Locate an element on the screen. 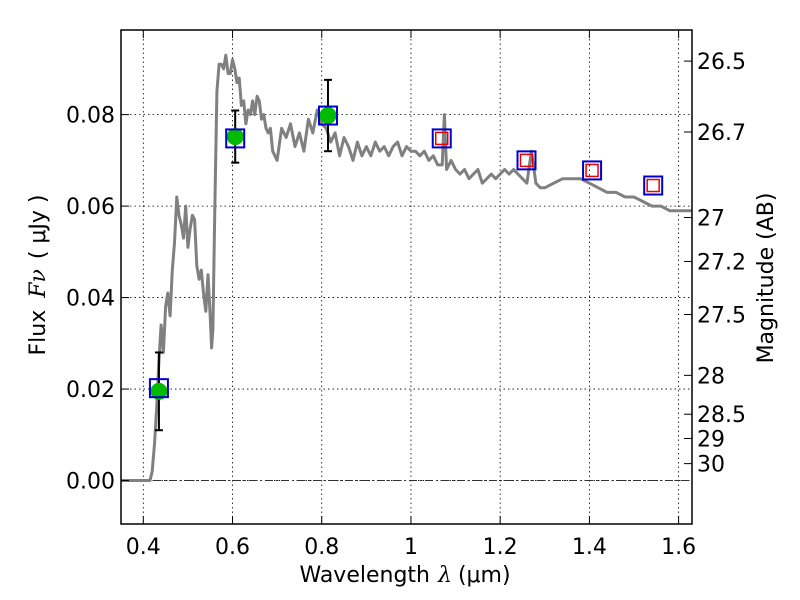  x-tick-label: 0.8 is located at coordinates (321, 547).